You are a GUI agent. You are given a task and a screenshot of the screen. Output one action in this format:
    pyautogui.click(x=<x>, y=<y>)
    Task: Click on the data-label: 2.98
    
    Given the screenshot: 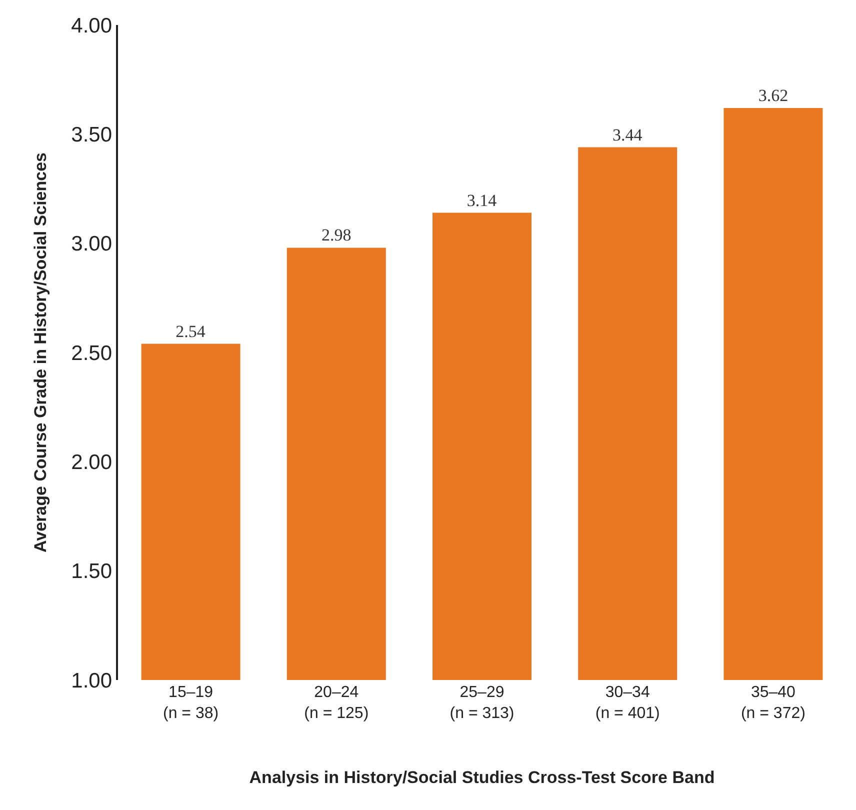 What is the action you would take?
    pyautogui.click(x=337, y=235)
    